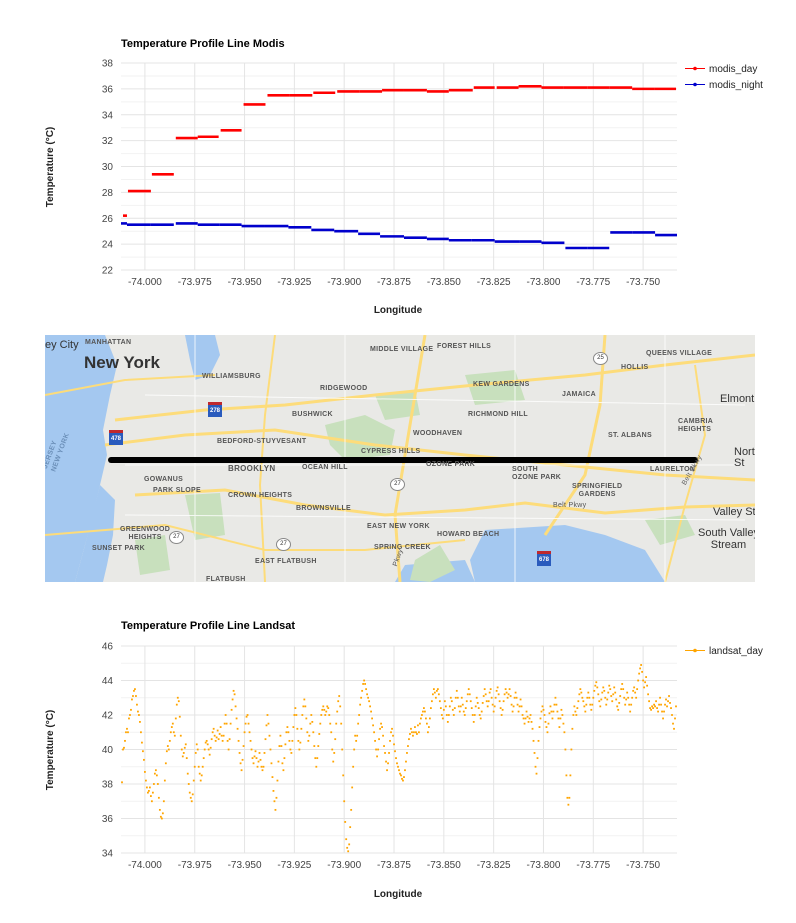  I want to click on x-tick-label: -73.900, so click(344, 282).